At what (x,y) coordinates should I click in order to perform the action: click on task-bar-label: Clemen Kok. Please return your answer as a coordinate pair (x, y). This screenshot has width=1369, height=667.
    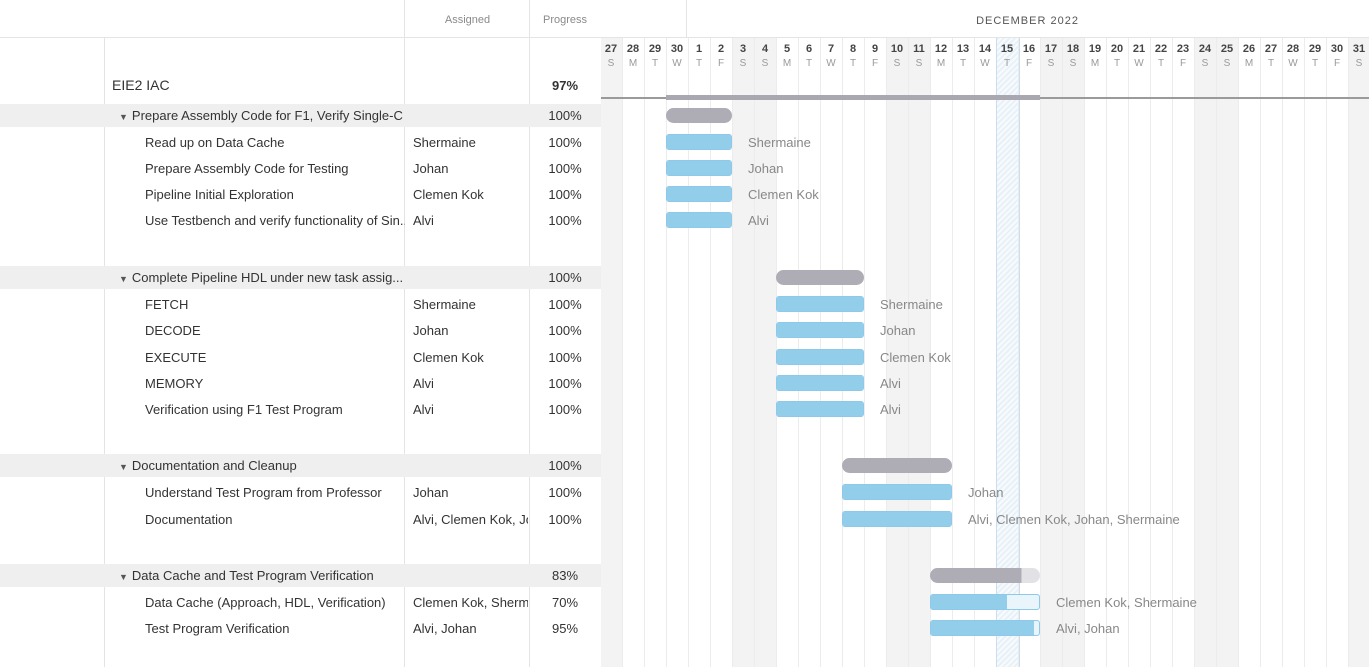
    Looking at the image, I should click on (915, 357).